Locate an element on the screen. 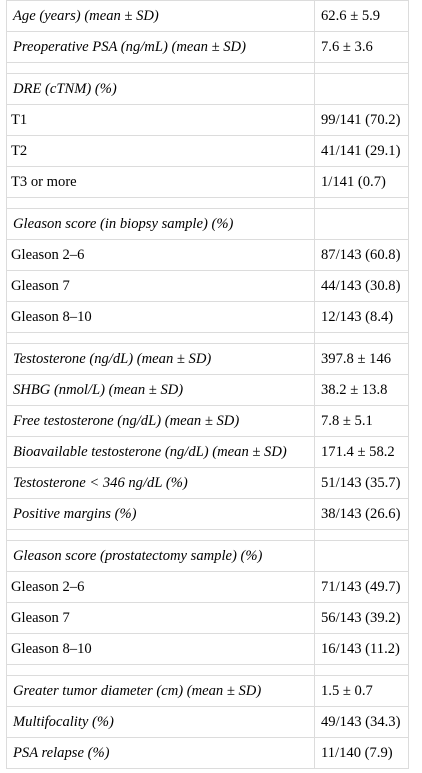  table-row: SHBG (nmol/L) (mean ± SD) 38.2 ± 13.8 is located at coordinates (207, 390).